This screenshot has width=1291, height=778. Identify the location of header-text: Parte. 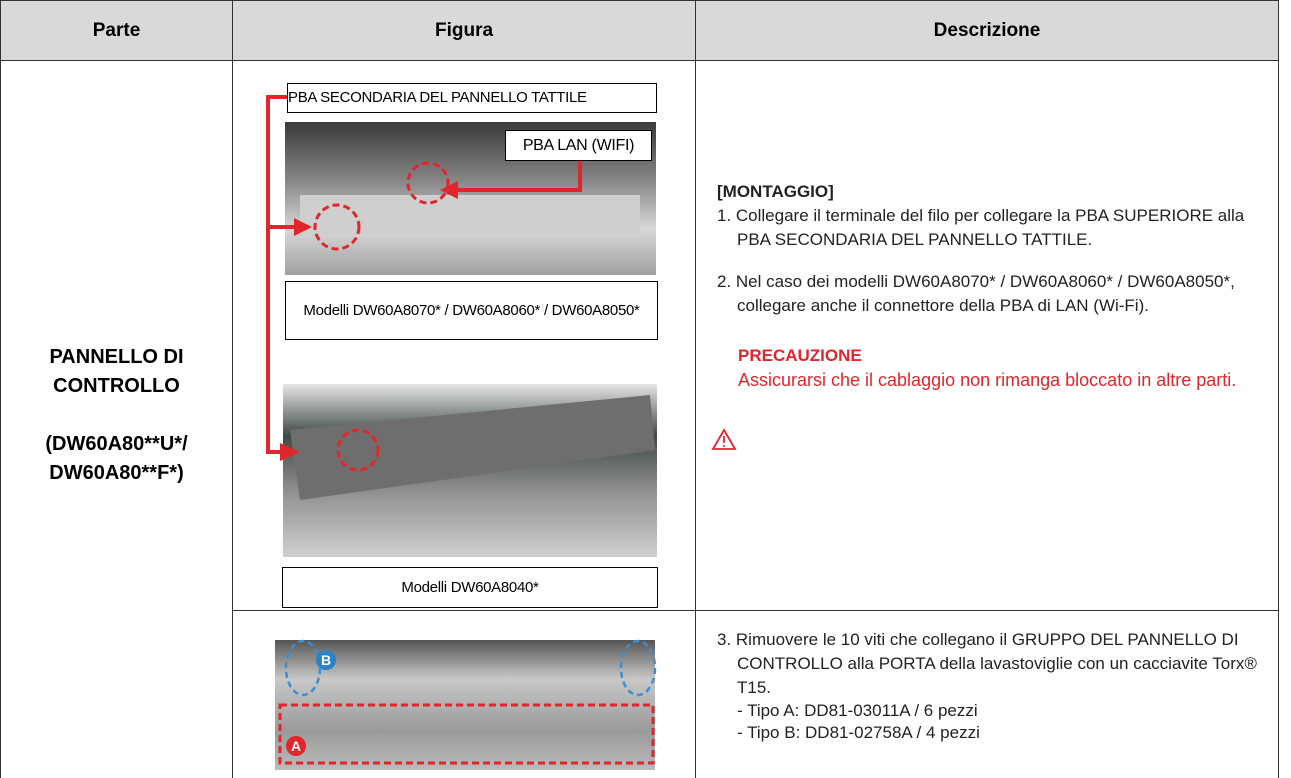
(116, 30).